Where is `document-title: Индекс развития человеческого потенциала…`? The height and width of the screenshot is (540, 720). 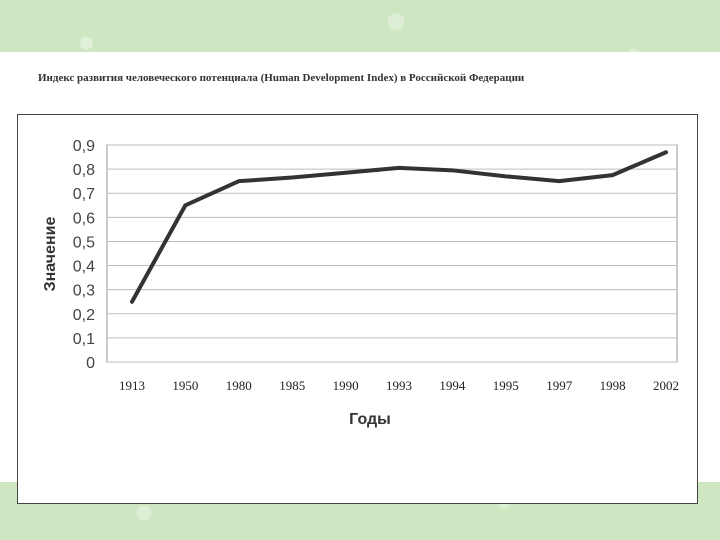 document-title: Индекс развития человеческого потенциала… is located at coordinates (281, 78).